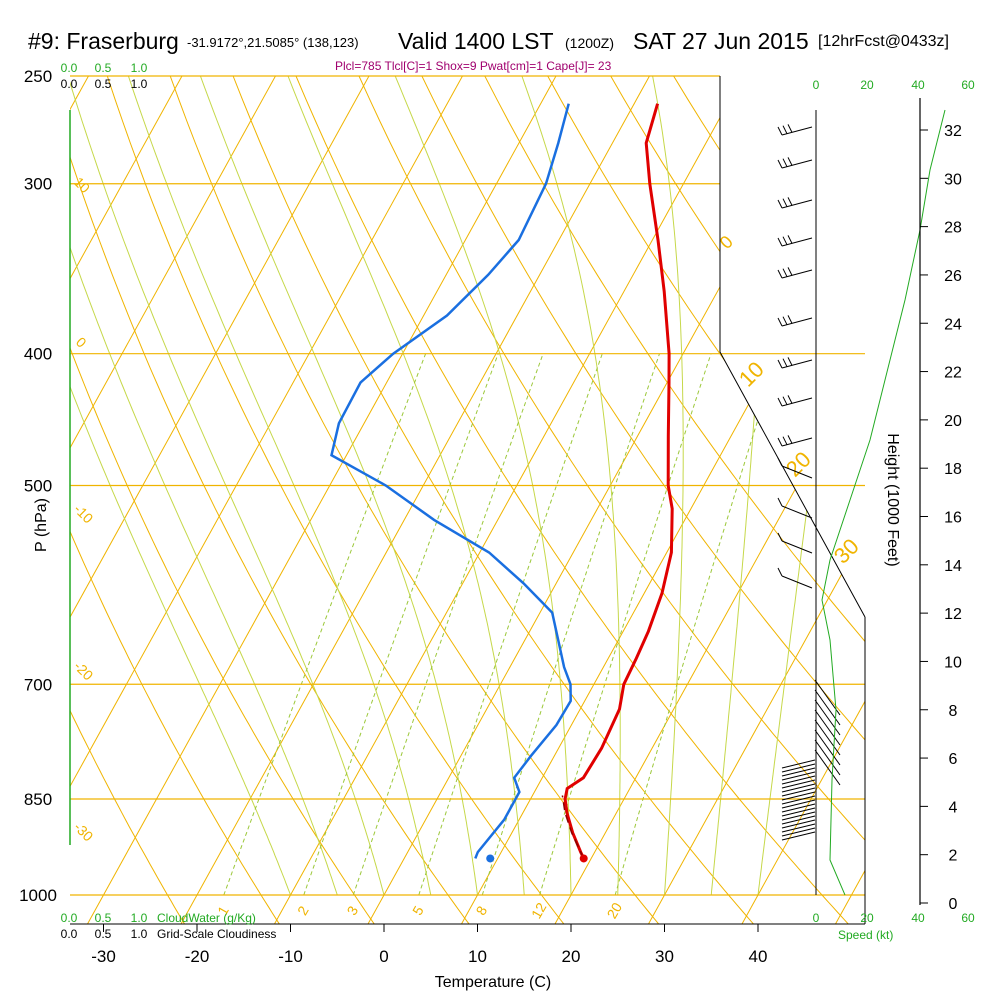 This screenshot has height=1000, width=1000. Describe the element at coordinates (84, 514) in the screenshot. I see `isotherm-label: -10` at that location.